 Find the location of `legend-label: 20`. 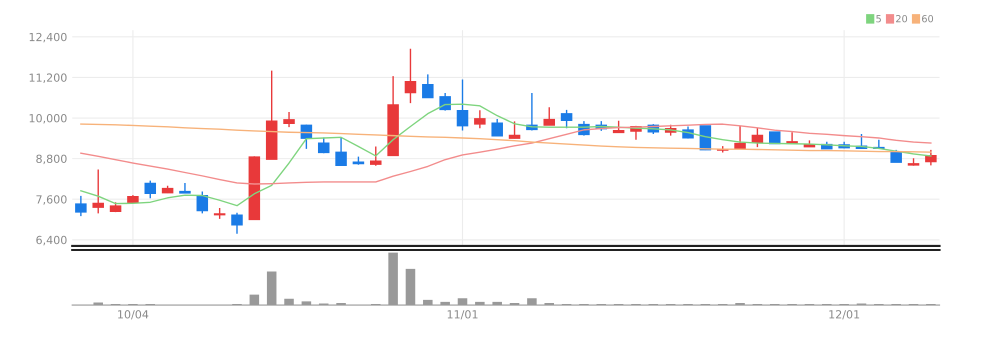

legend-label: 20 is located at coordinates (902, 18).